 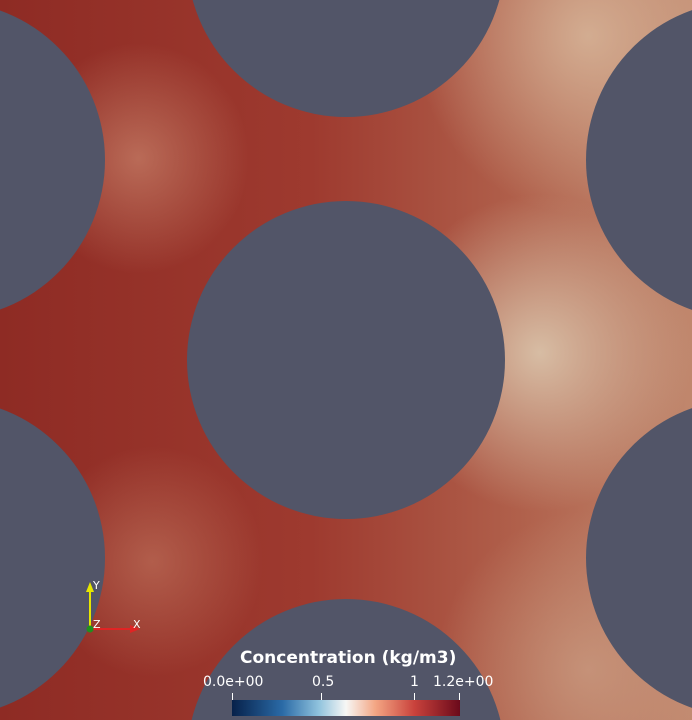 What do you see at coordinates (414, 682) in the screenshot?
I see `colorbar-tick-one: 1` at bounding box center [414, 682].